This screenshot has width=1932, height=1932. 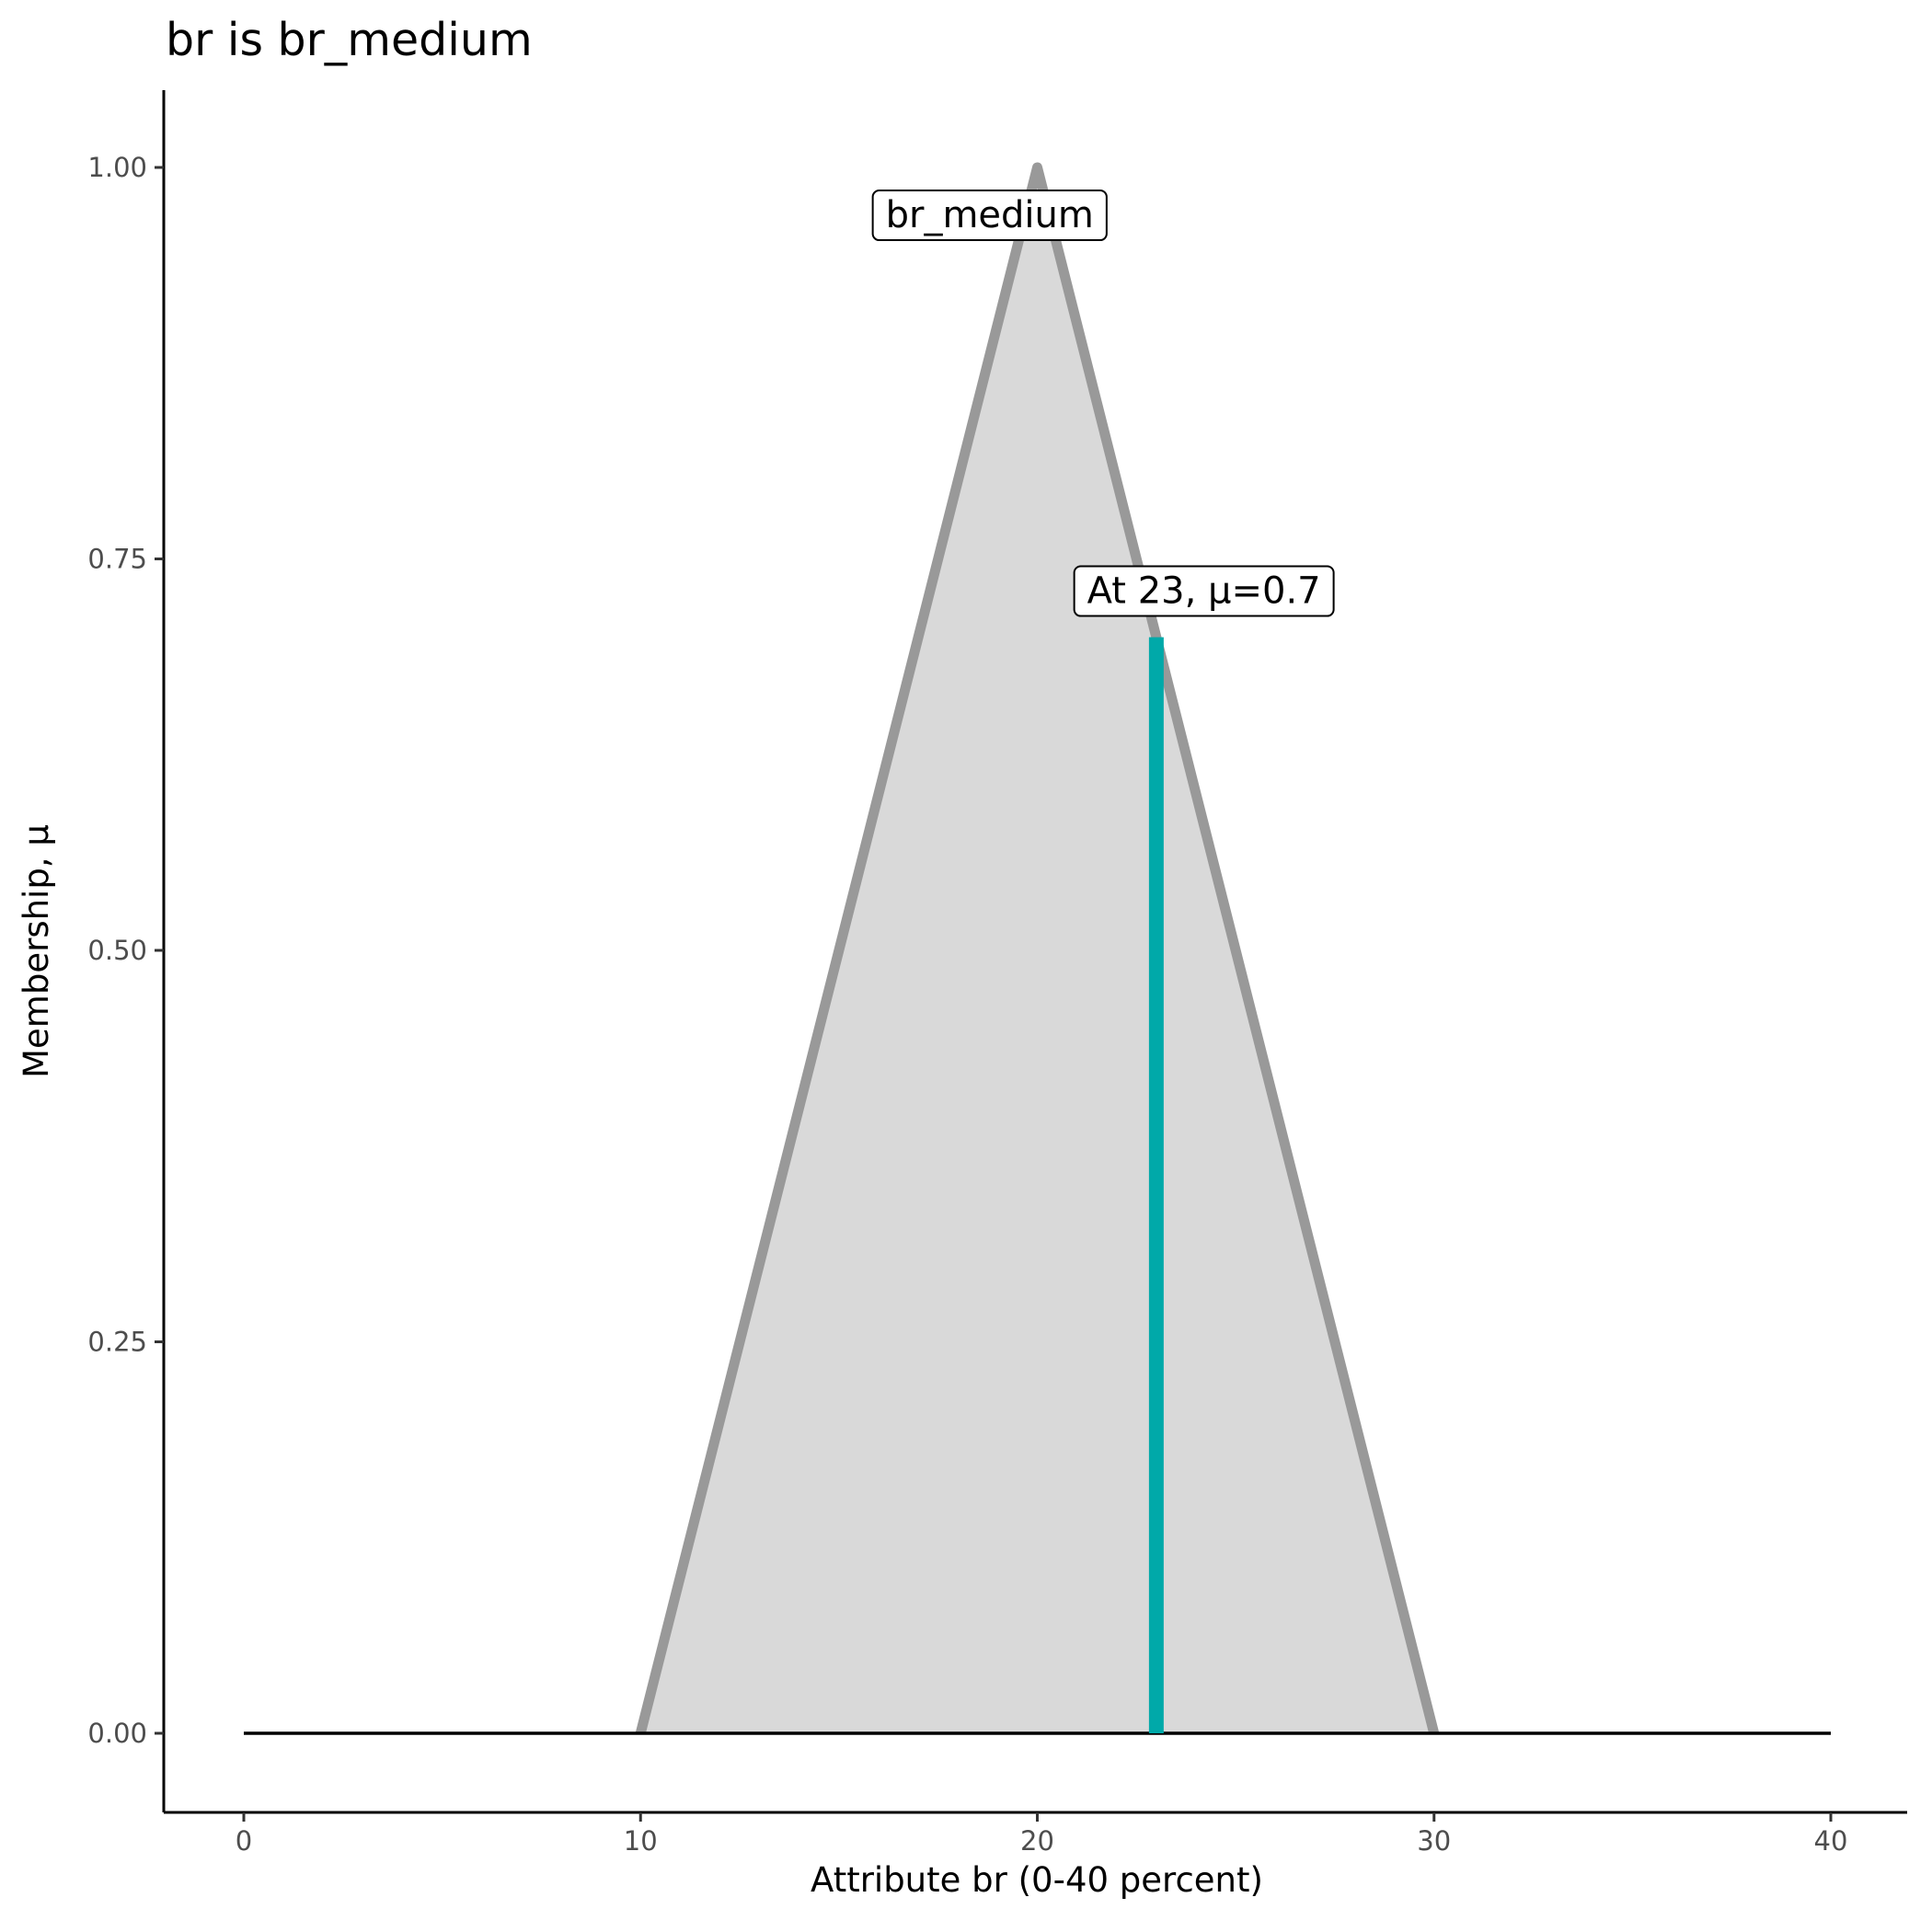 I want to click on chart-title: br is br_medium, so click(x=349, y=40).